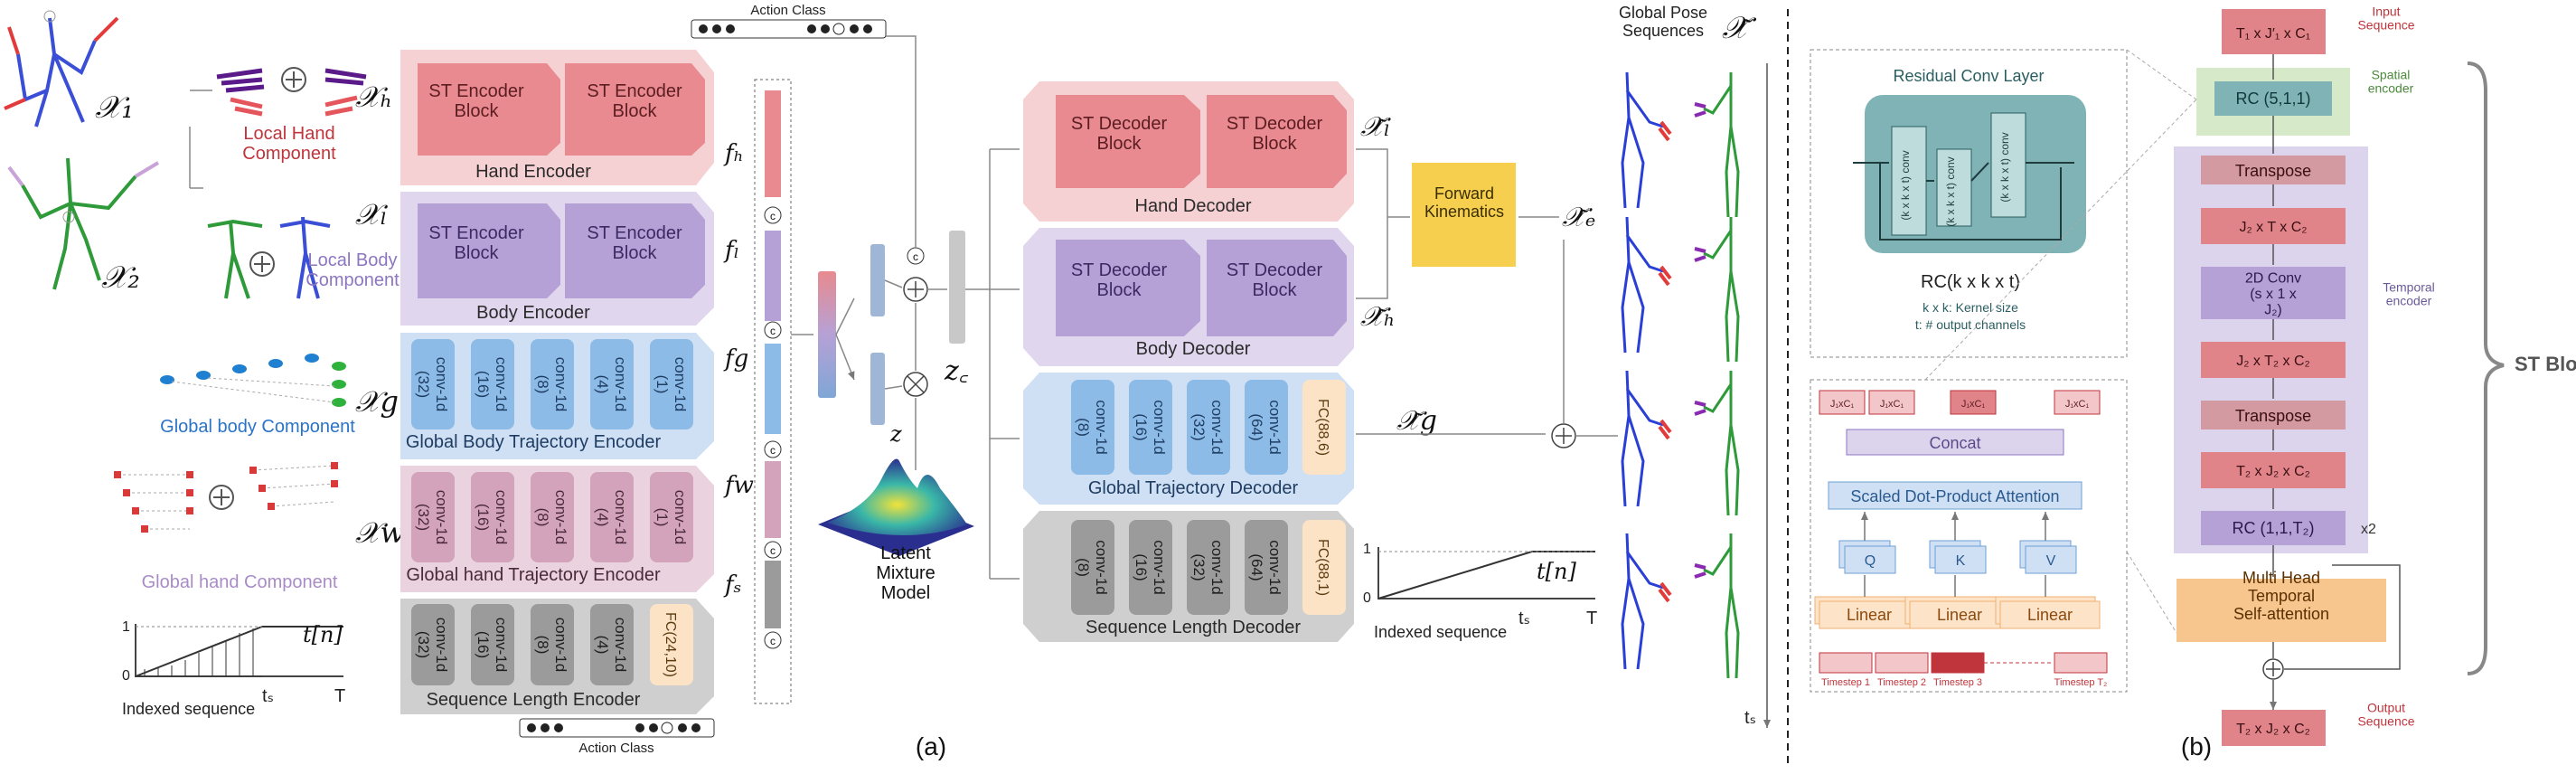  What do you see at coordinates (1486, 573) in the screenshot?
I see `indexed-sequence-plot-right` at bounding box center [1486, 573].